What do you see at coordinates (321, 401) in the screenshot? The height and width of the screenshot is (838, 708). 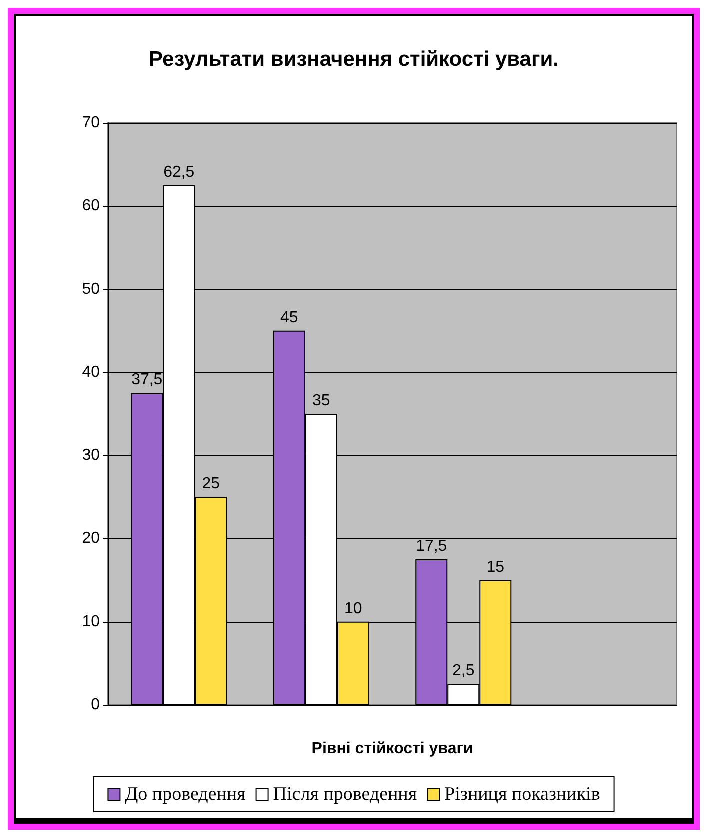 I see `data-label: 35` at bounding box center [321, 401].